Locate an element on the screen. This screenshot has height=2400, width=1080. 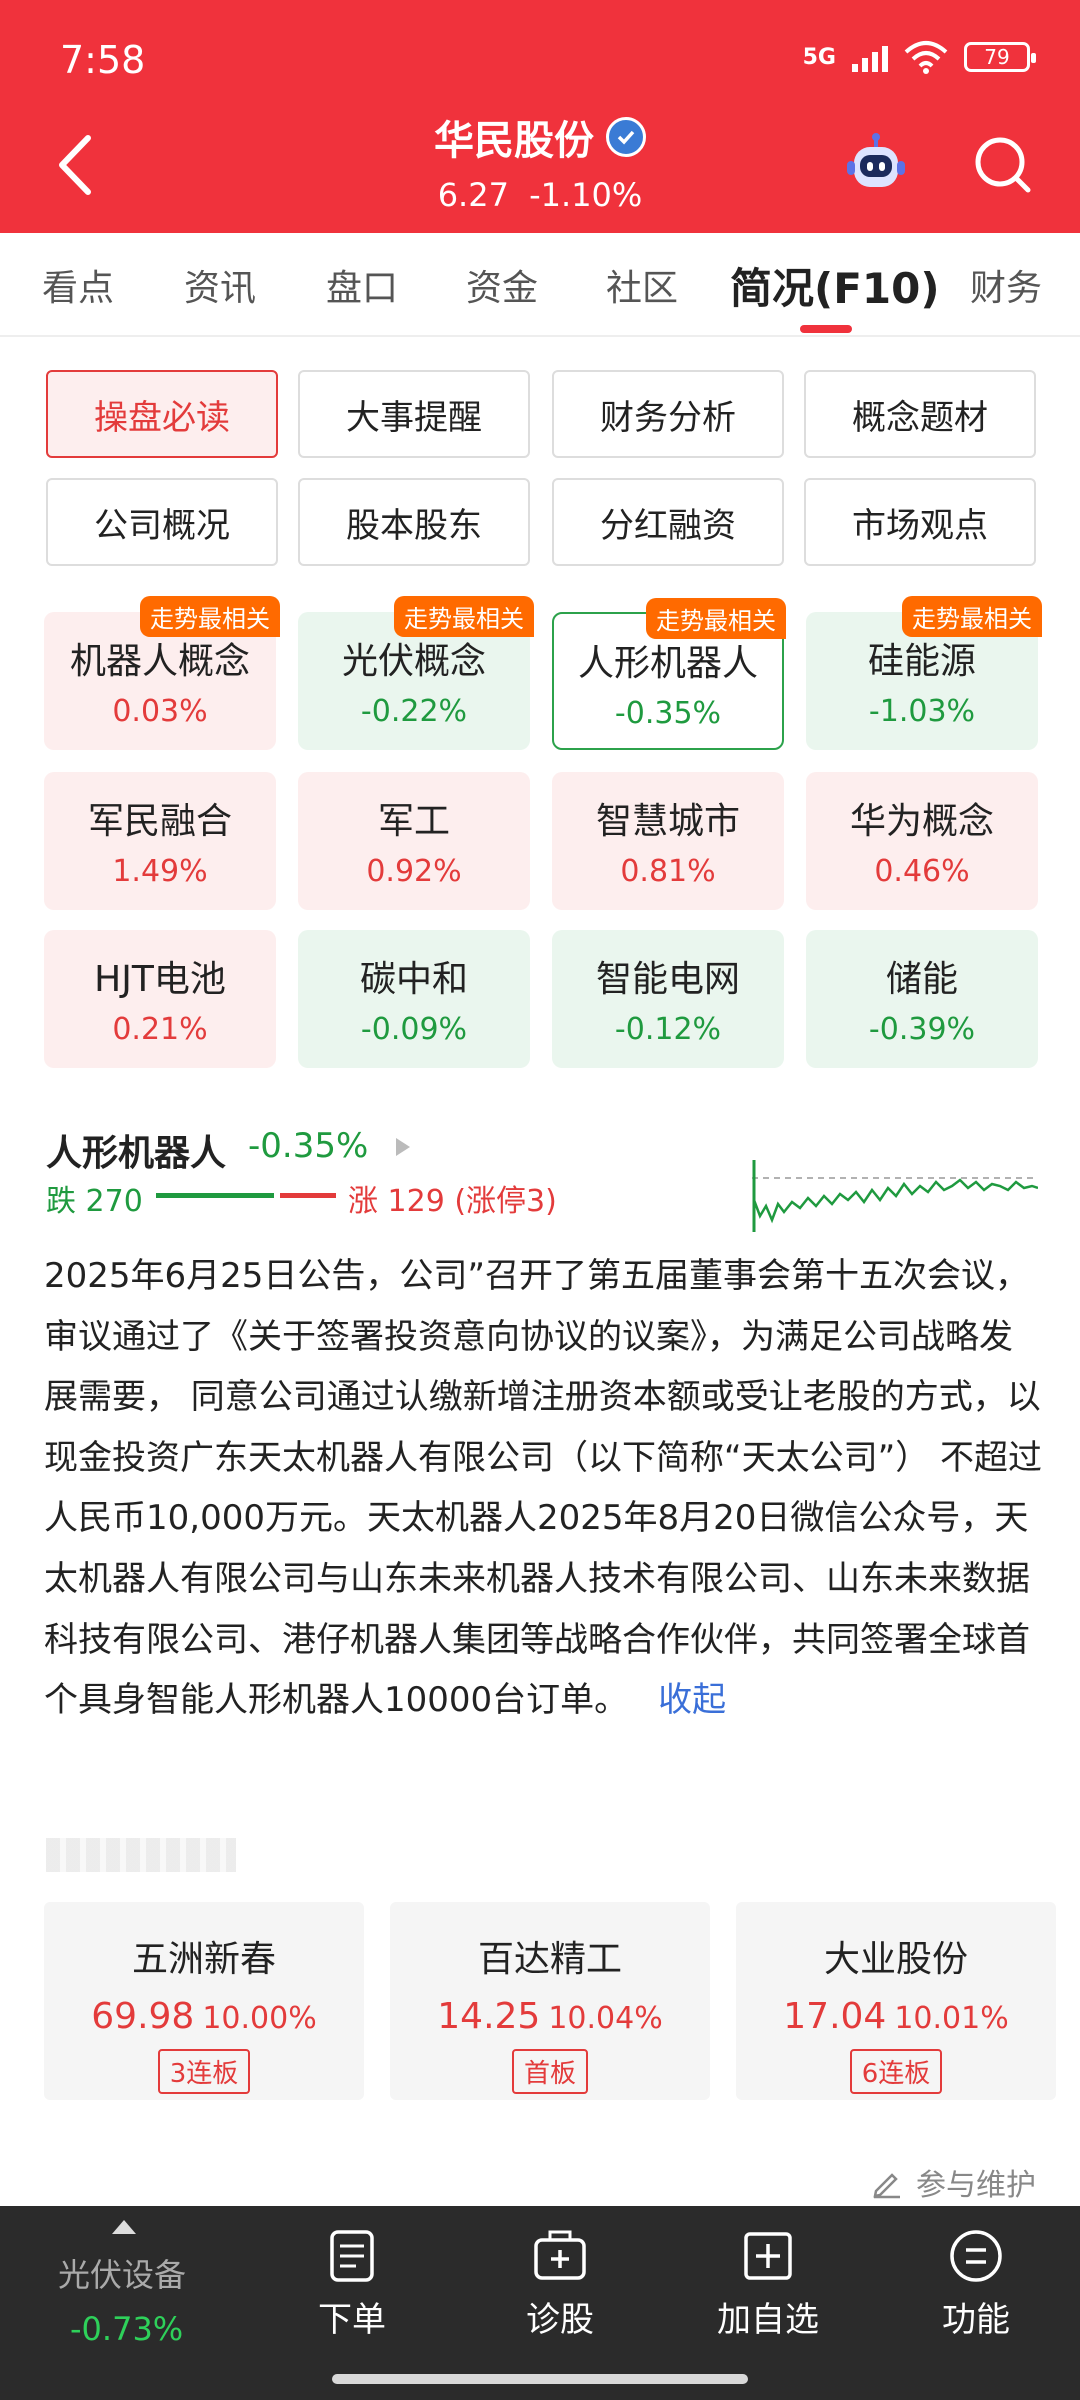
bottom-bar: 光伏设备 -0.73% 下单 诊股 加自选 功能 is located at coordinates (540, 2303).